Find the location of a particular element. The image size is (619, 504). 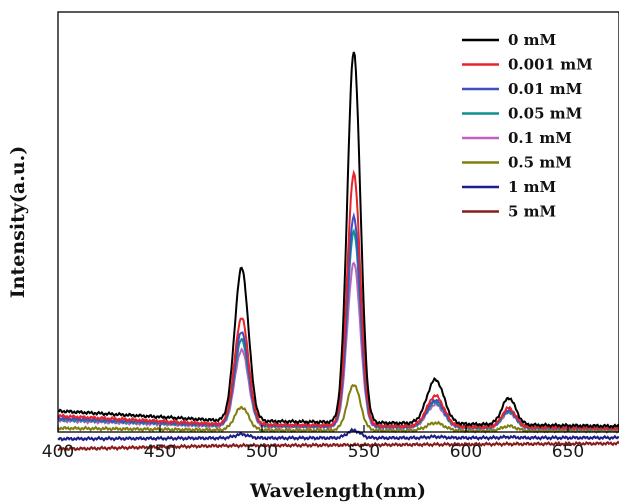

legend-label: 0.1 mM is located at coordinates (540, 138).